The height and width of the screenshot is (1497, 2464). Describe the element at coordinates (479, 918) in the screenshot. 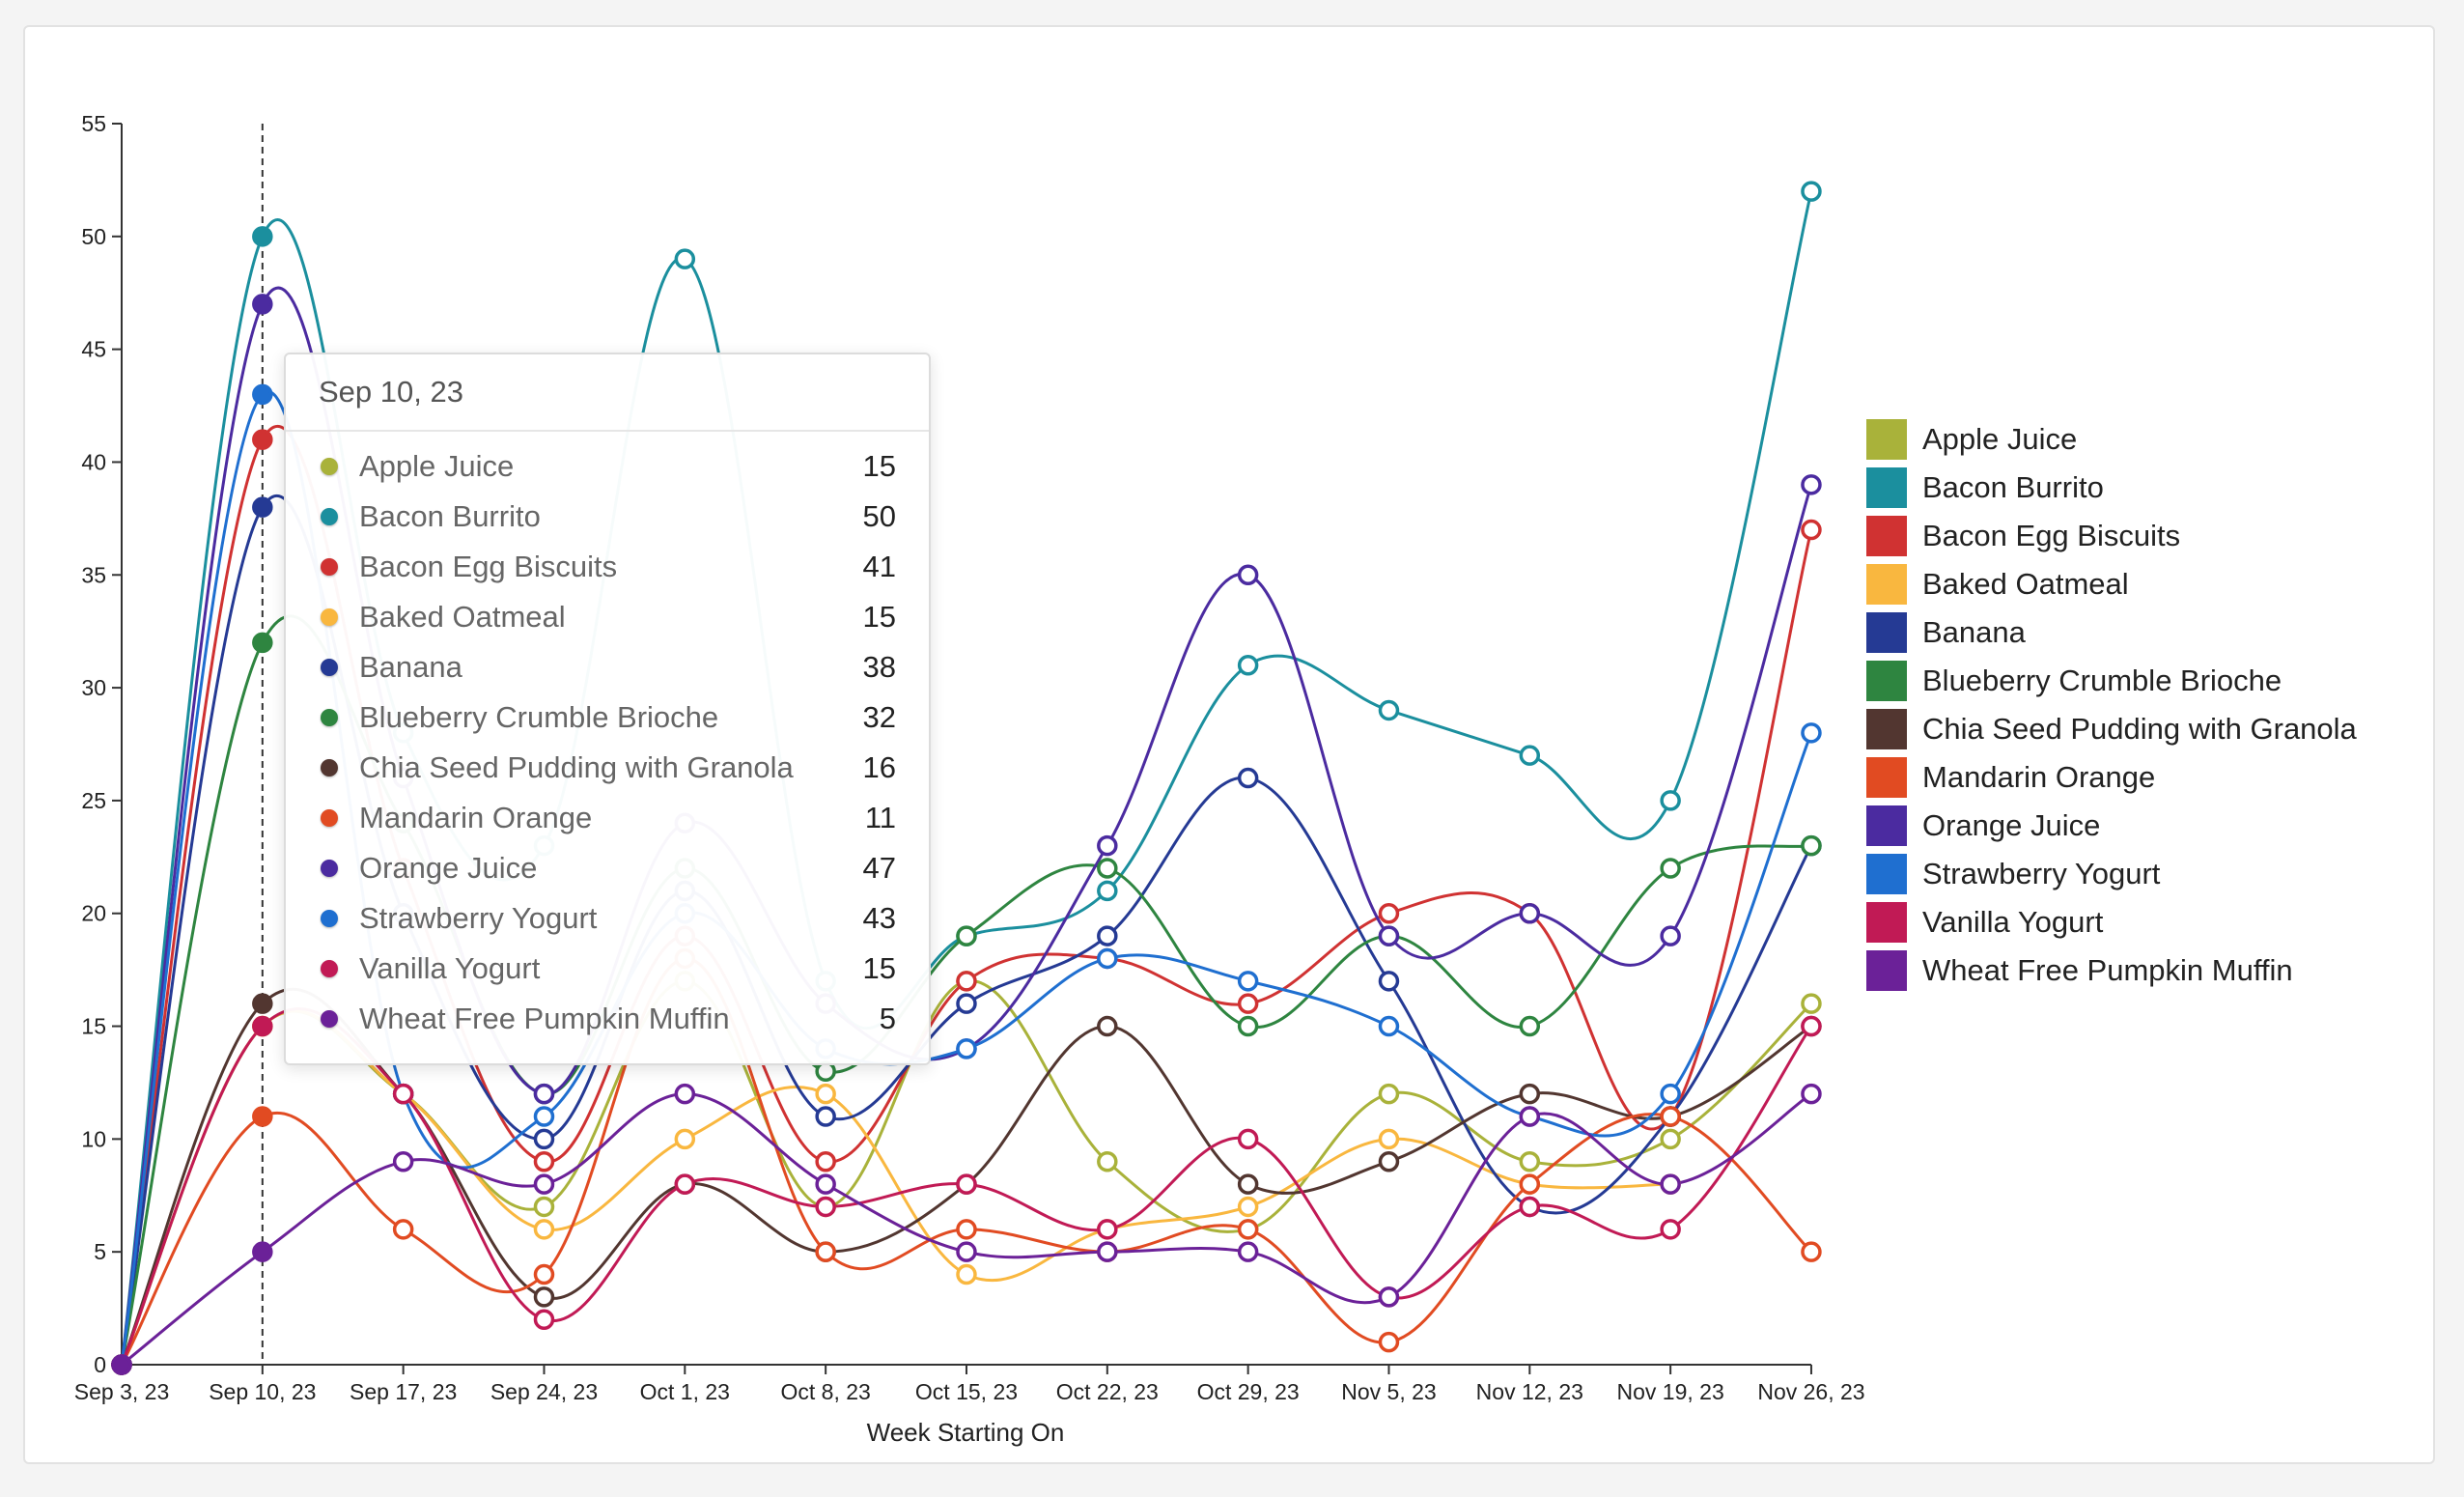

I see `tooltip-row-label: Strawberry Yogurt` at that location.